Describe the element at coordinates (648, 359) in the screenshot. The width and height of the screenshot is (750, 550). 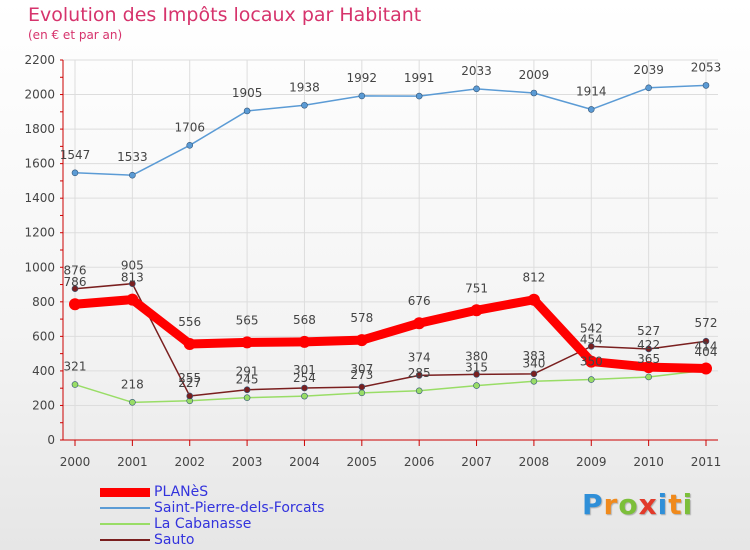
I see `data-label: 365` at that location.